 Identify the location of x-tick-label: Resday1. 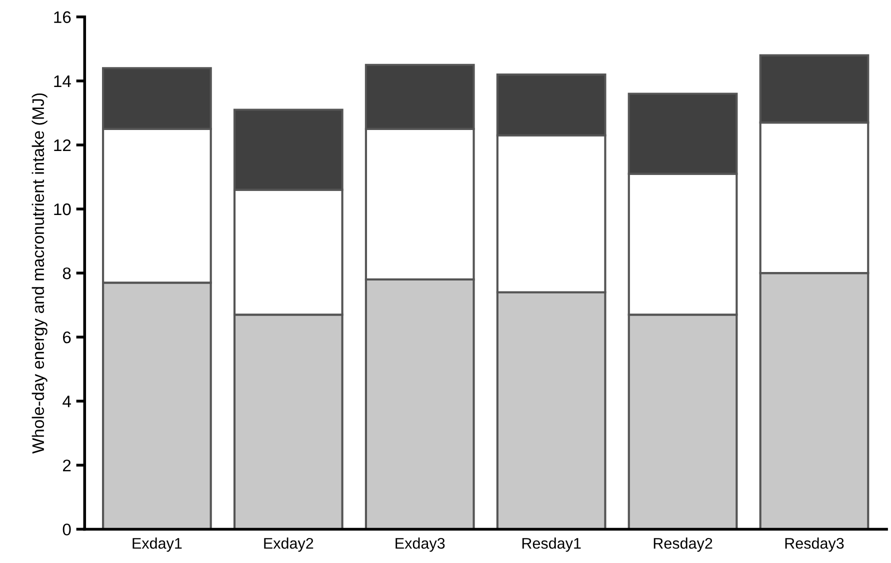
(551, 545).